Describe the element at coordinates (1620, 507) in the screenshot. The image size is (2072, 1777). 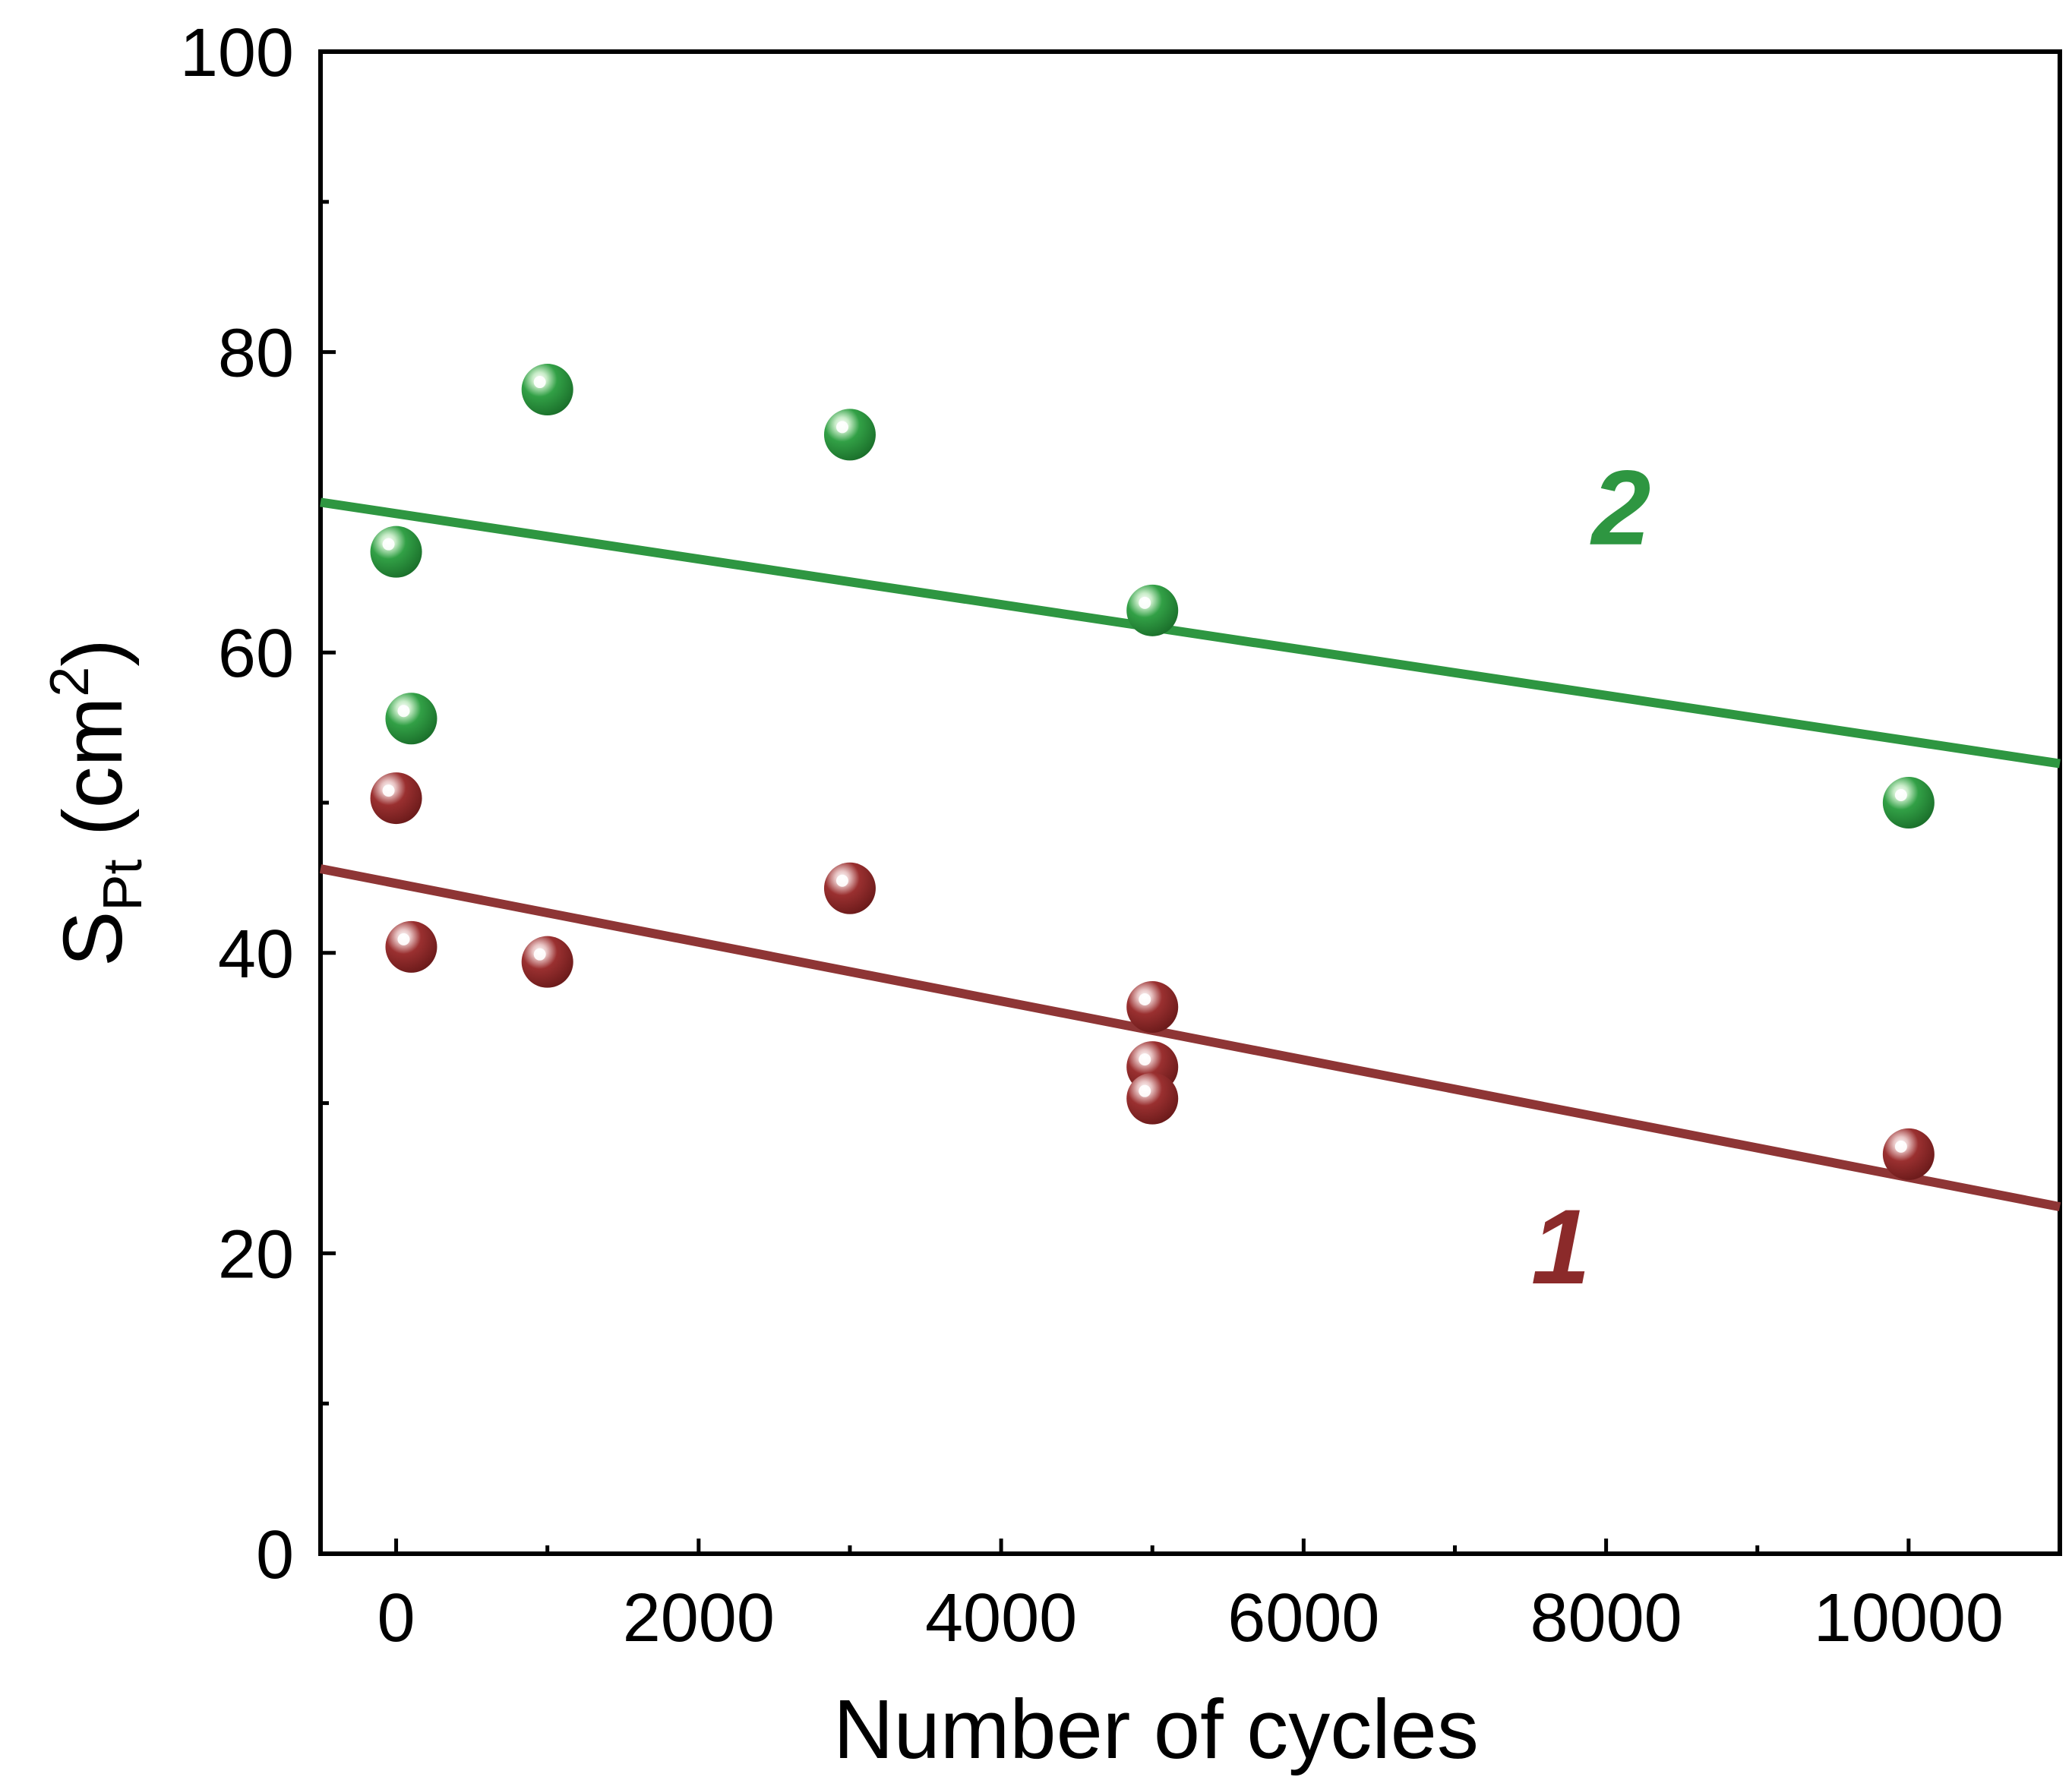
I see `series-label-2: 2` at that location.